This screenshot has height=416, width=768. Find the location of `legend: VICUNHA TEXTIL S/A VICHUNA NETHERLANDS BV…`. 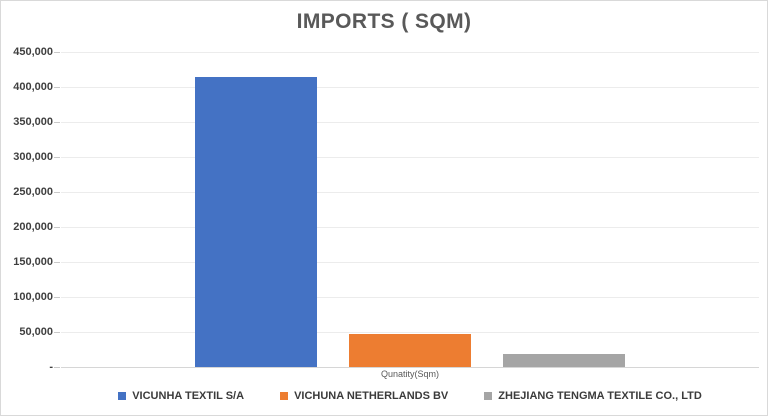

legend: VICUNHA TEXTIL S/A VICHUNA NETHERLANDS BV… is located at coordinates (410, 396).